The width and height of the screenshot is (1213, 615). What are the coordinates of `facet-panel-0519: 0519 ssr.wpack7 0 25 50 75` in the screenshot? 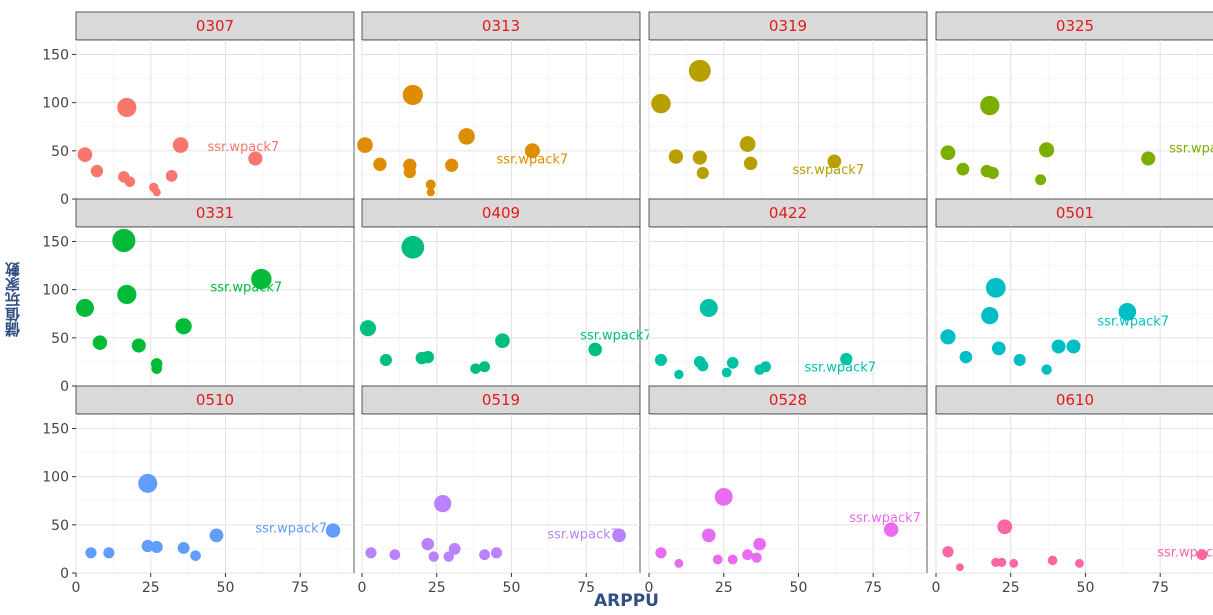 It's located at (499, 490).